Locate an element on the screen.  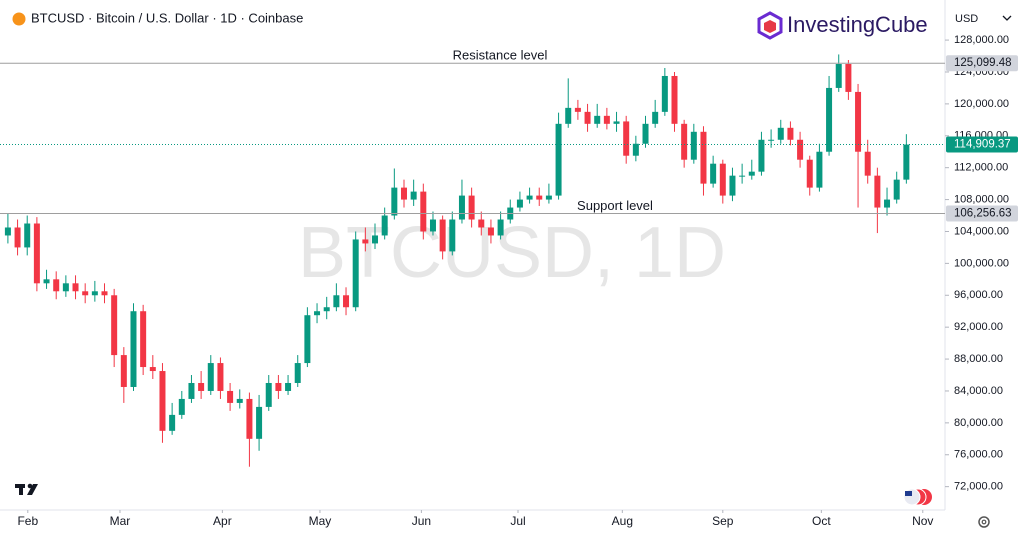
y-tick-label: 80,000.00 is located at coordinates (978, 423).